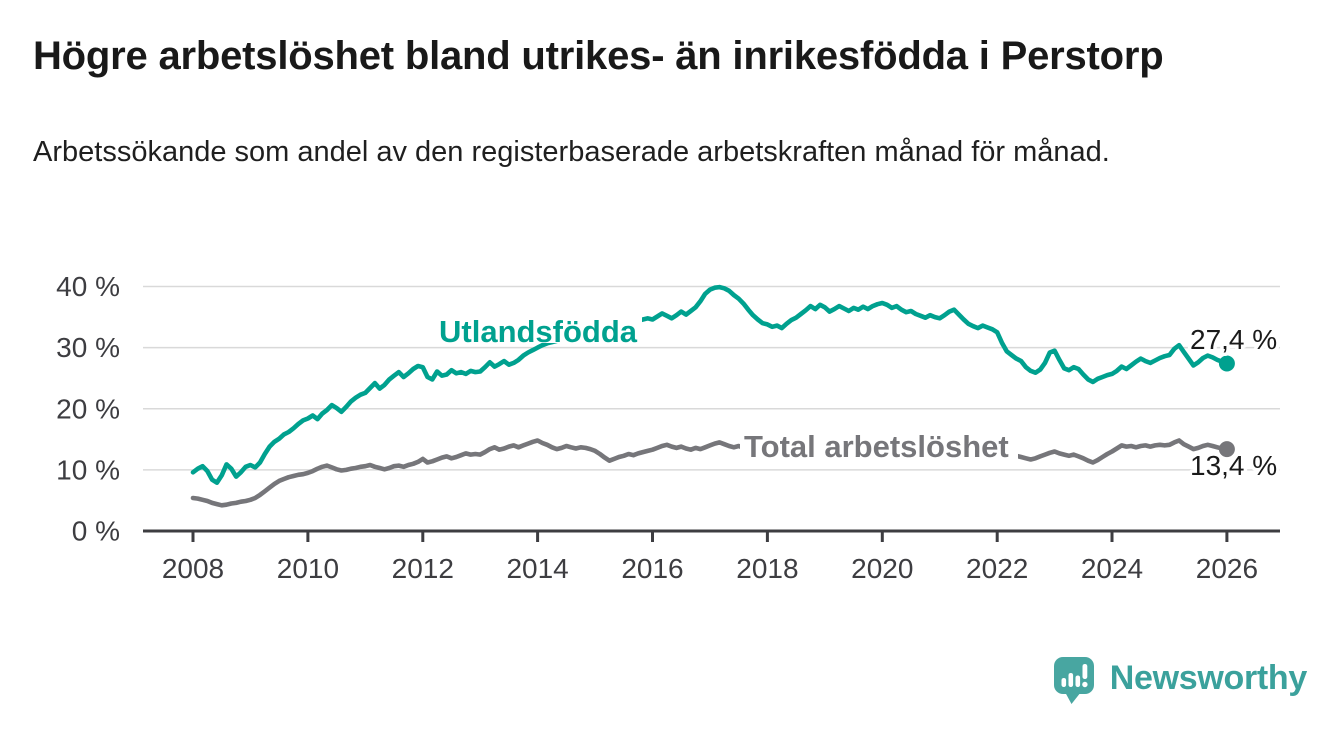 Image resolution: width=1340 pixels, height=734 pixels. I want to click on series-line-total, so click(710, 472).